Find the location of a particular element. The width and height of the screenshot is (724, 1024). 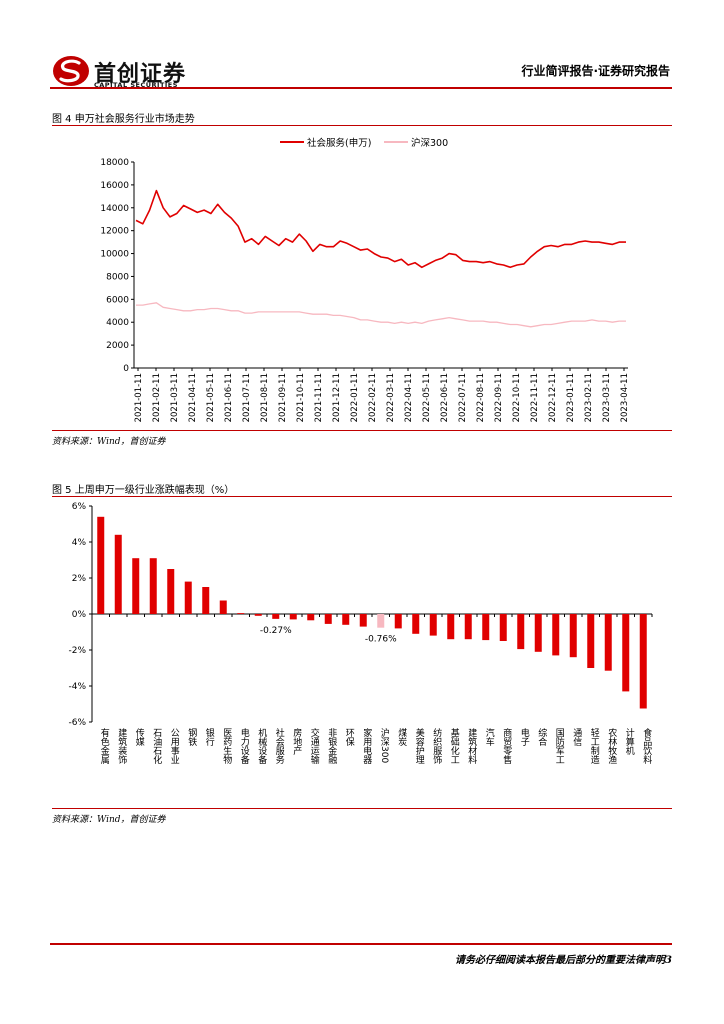

y-tick-label: -4% is located at coordinates (77, 687).